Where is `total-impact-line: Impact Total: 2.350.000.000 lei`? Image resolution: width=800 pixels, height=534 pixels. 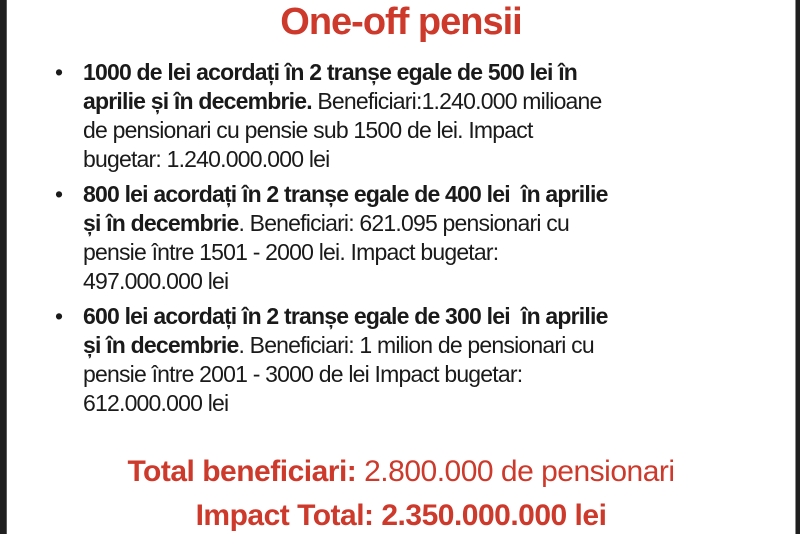
total-impact-line: Impact Total: 2.350.000.000 lei is located at coordinates (401, 514).